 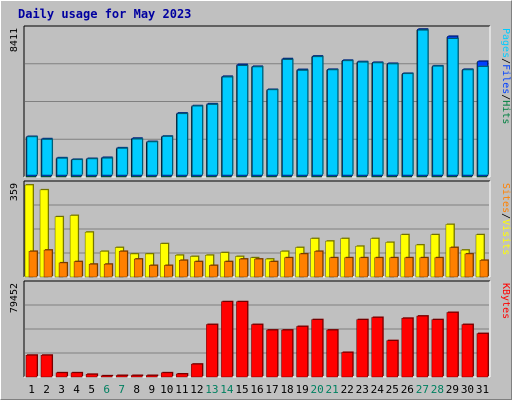 What do you see at coordinates (166, 389) in the screenshot?
I see `x-tick-label-10: 10` at bounding box center [166, 389].